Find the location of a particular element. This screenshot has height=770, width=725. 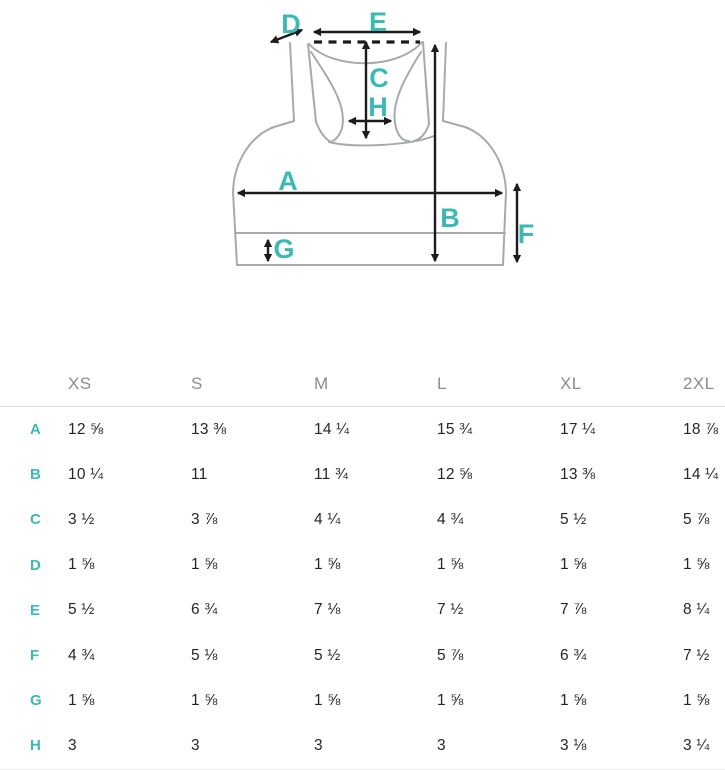

table-cell: 3 ⅞ is located at coordinates (204, 519).